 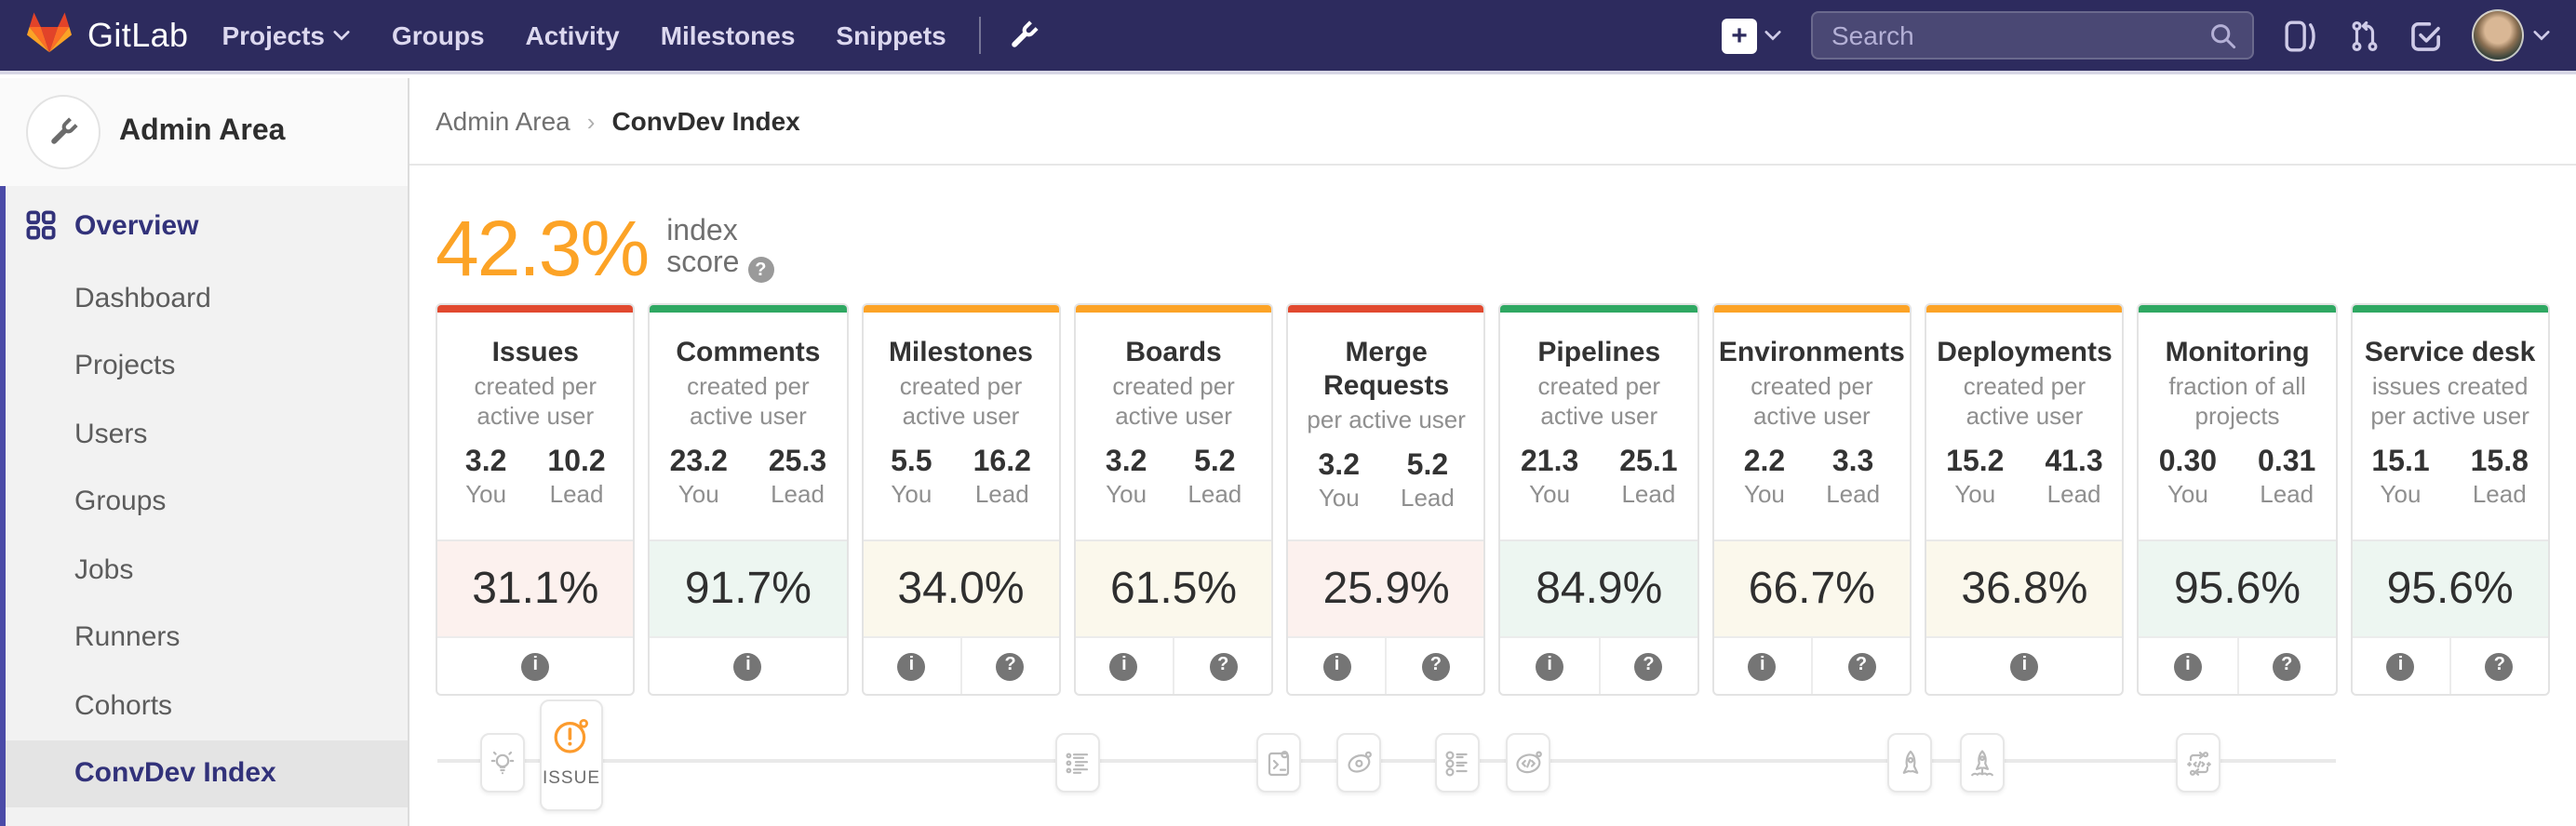 What do you see at coordinates (111, 434) in the screenshot?
I see `sidebar-item-users: Users` at bounding box center [111, 434].